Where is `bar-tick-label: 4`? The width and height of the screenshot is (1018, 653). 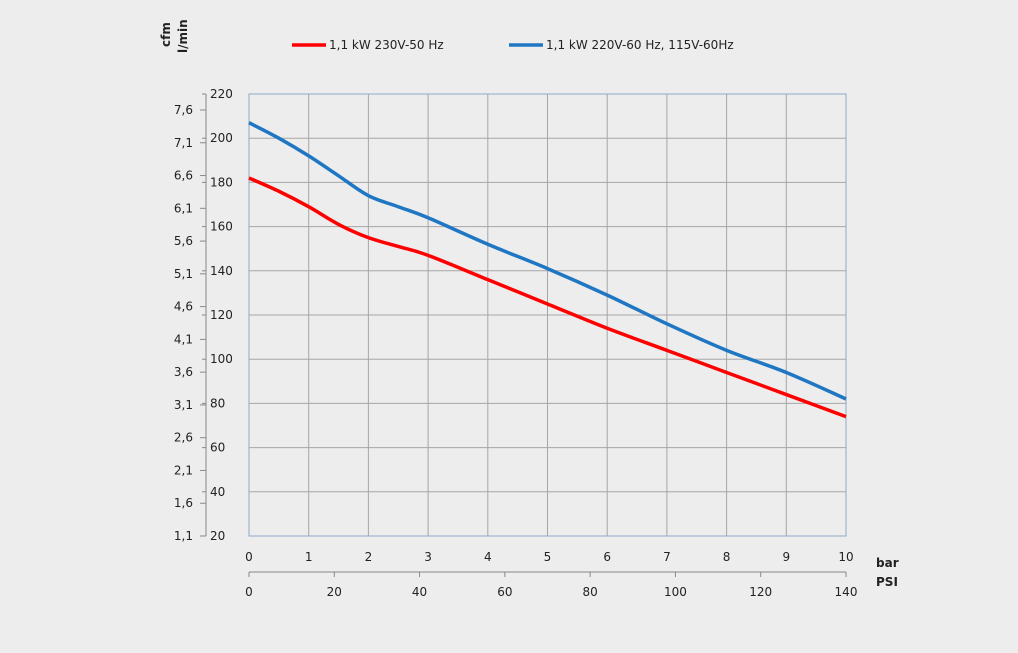
bar-tick-label: 4 is located at coordinates (488, 557).